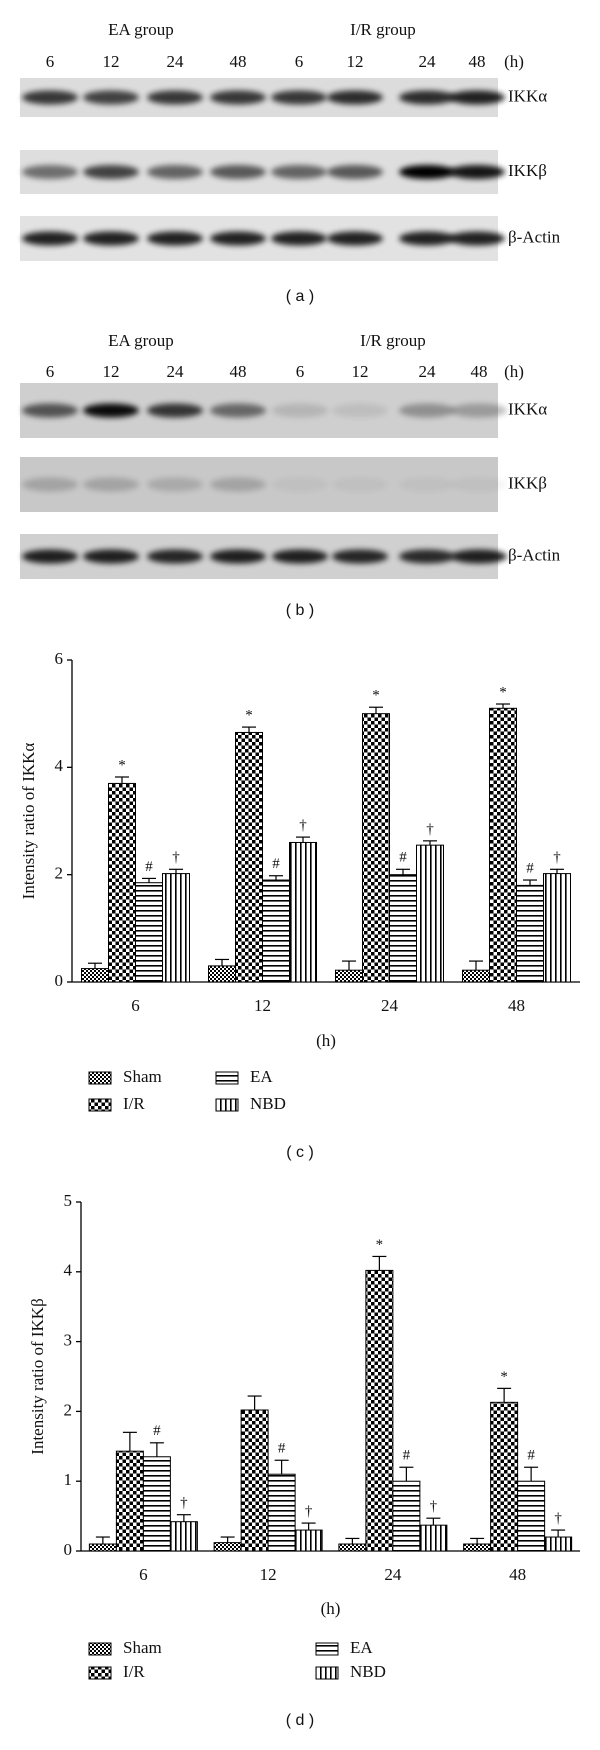 Image resolution: width=600 pixels, height=1750 pixels. I want to click on row-label: IKKα, so click(527, 95).